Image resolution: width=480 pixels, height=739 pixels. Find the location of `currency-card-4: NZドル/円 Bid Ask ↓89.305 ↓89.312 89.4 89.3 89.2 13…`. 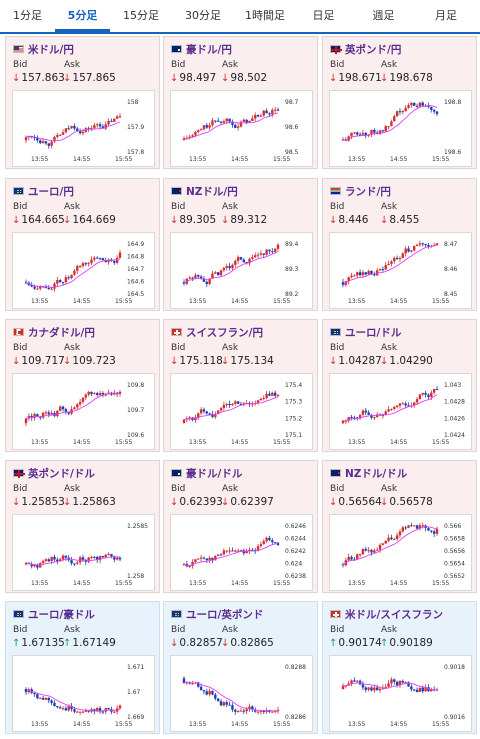

currency-card-4: NZドル/円 Bid Ask ↓89.305 ↓89.312 89.4 89.3 89.2 13… is located at coordinates (240, 244).